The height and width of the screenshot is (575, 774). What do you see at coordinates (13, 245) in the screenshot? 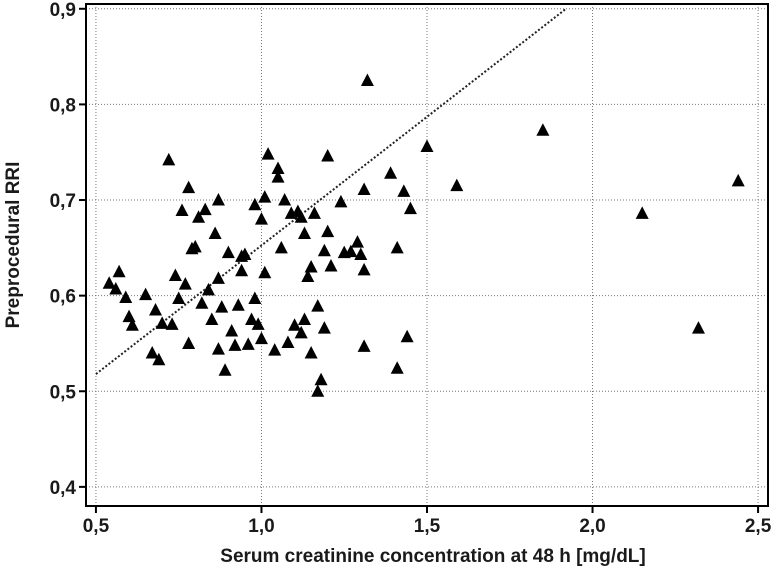
I see `y-axis-title: Preprocedural RRI` at bounding box center [13, 245].